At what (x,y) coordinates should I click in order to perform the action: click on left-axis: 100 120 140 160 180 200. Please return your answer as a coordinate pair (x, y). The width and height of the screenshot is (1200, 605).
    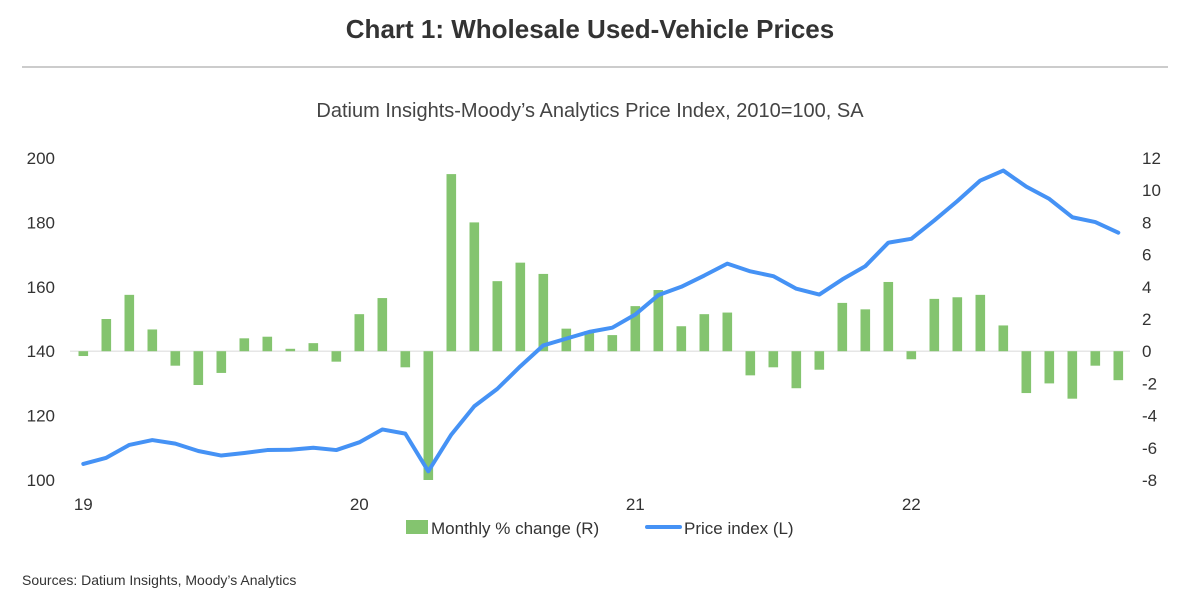
    Looking at the image, I should click on (41, 319).